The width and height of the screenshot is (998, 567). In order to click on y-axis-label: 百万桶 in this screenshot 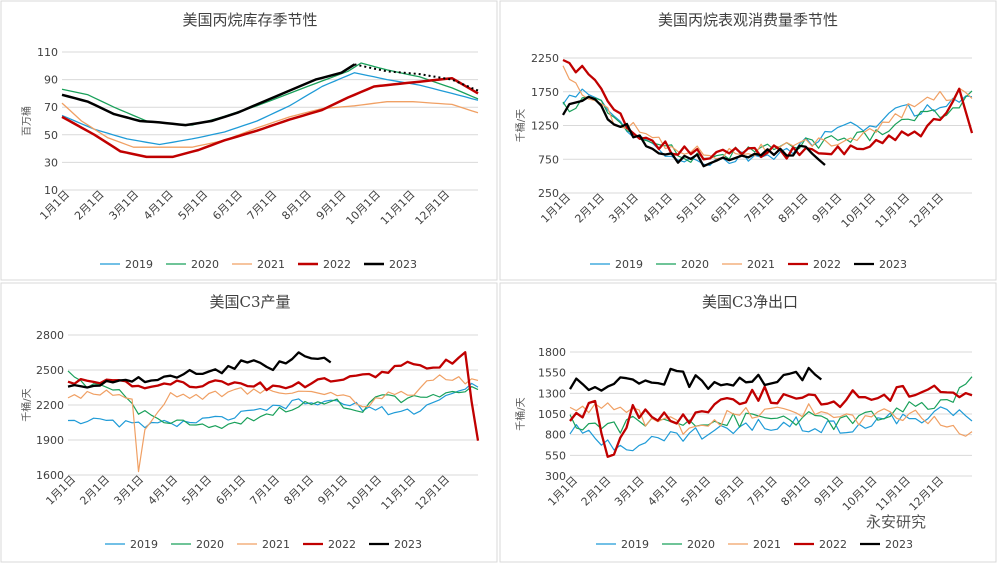, I will do `click(26, 121)`.